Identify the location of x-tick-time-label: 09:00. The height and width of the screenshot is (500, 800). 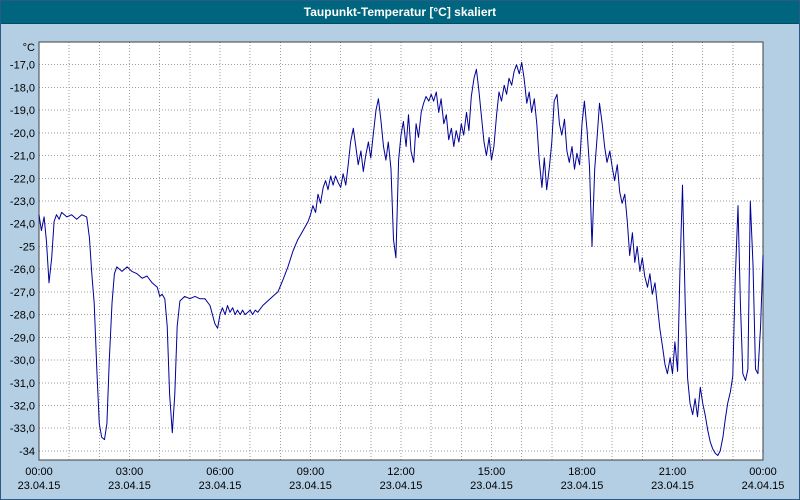
(311, 472).